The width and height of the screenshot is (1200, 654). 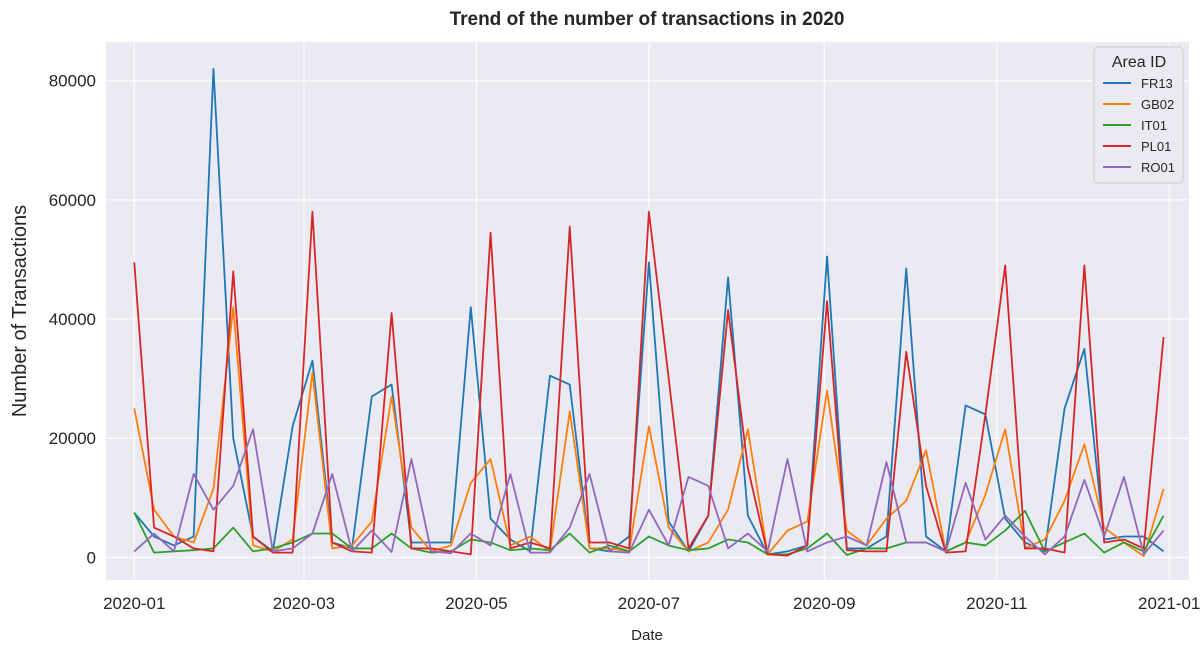 I want to click on legend-label: RO01, so click(x=1158, y=167).